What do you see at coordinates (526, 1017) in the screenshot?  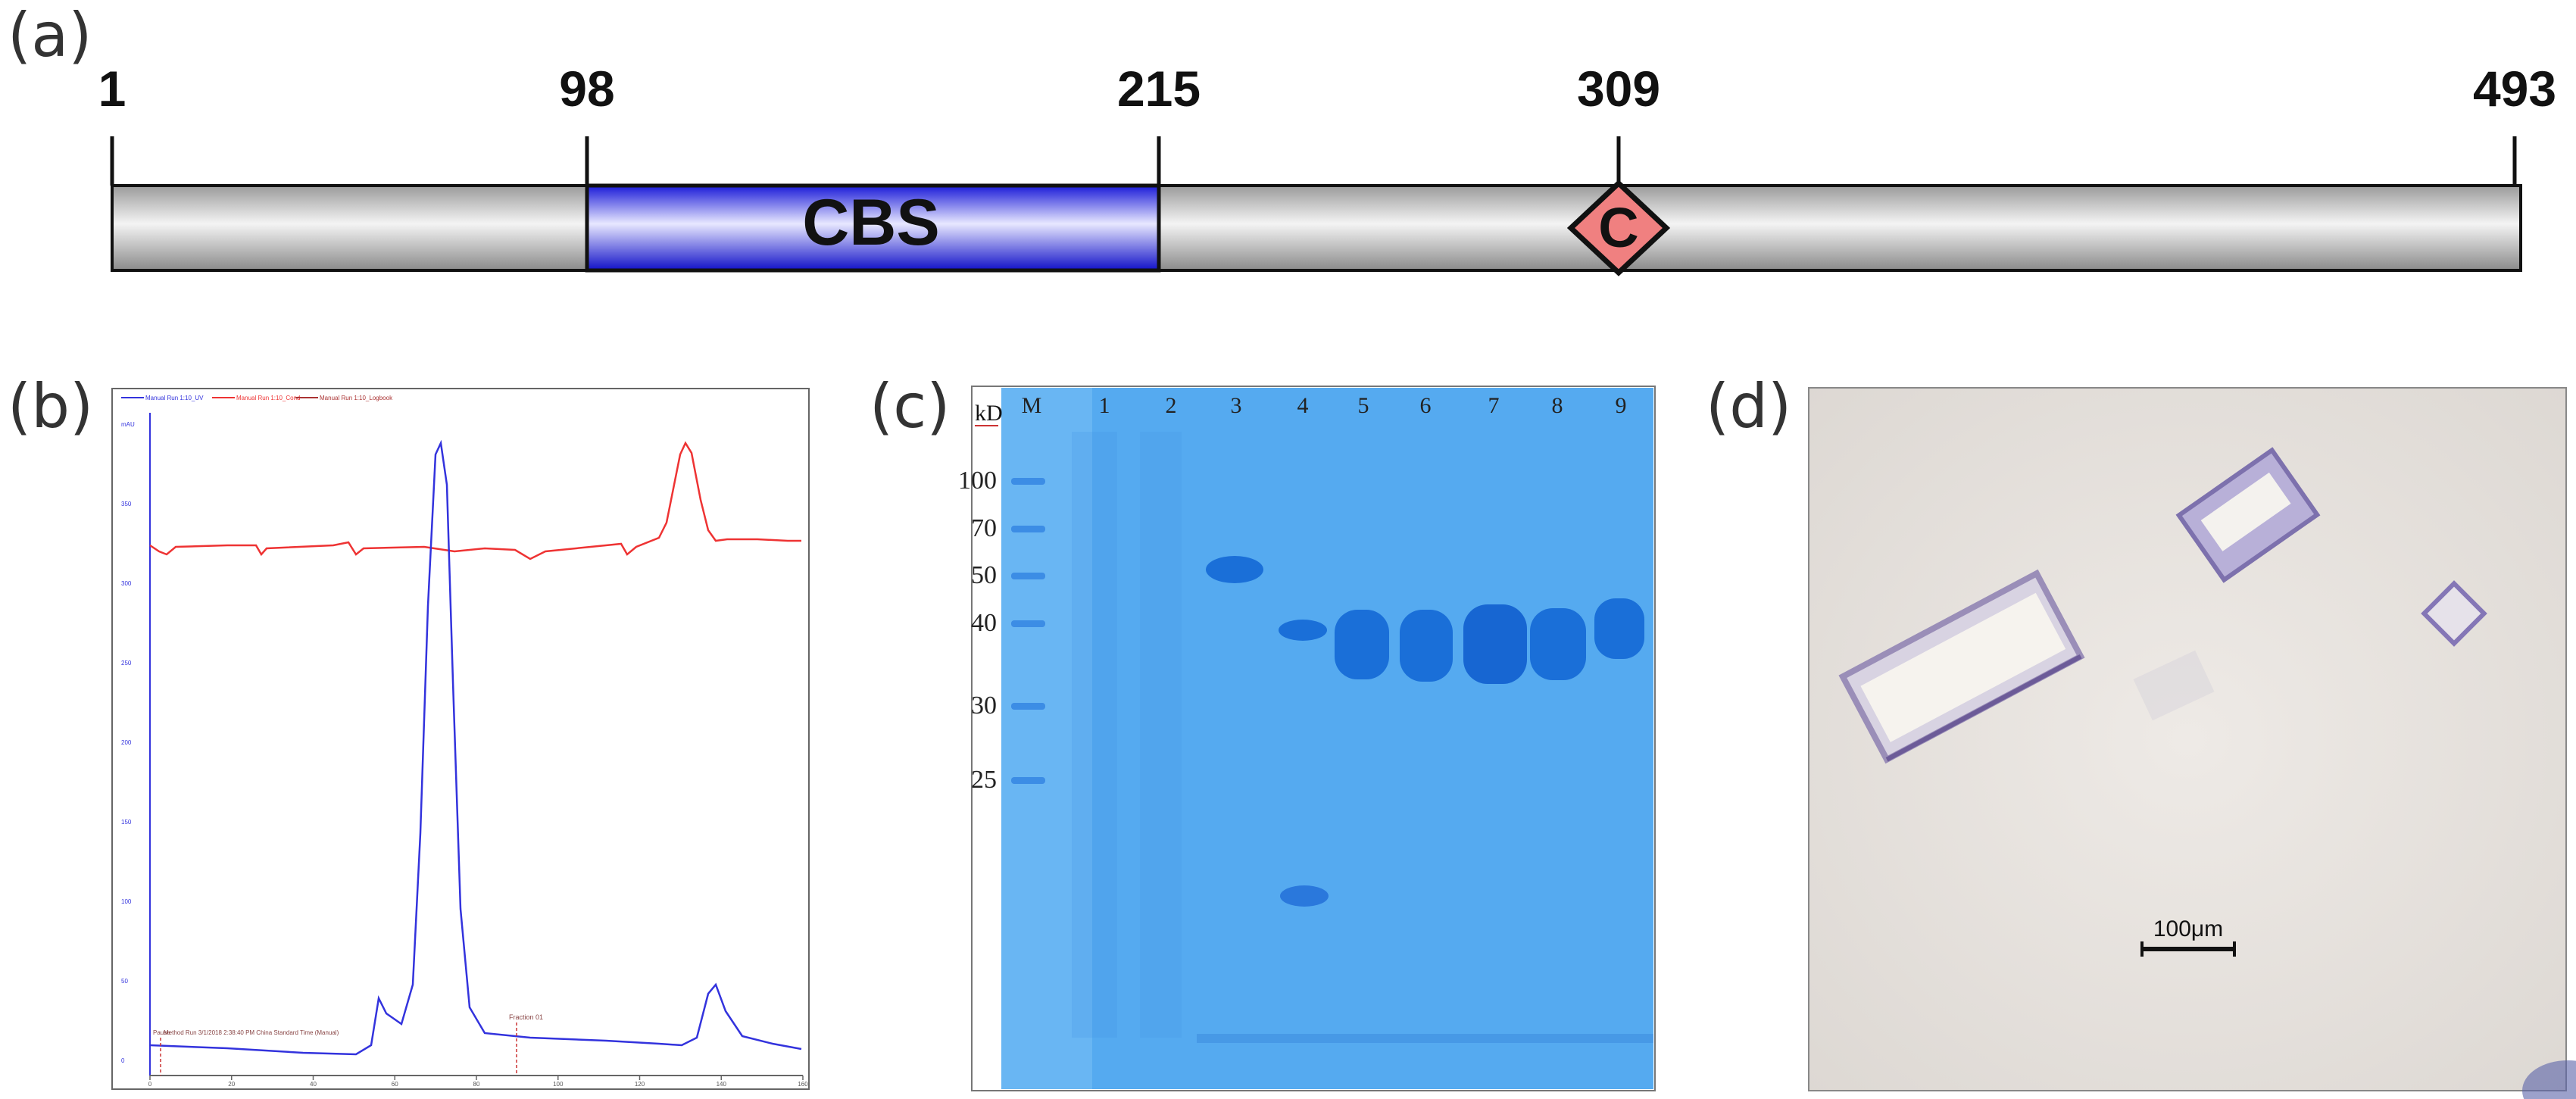 I see `fraction-label: Fraction 01` at bounding box center [526, 1017].